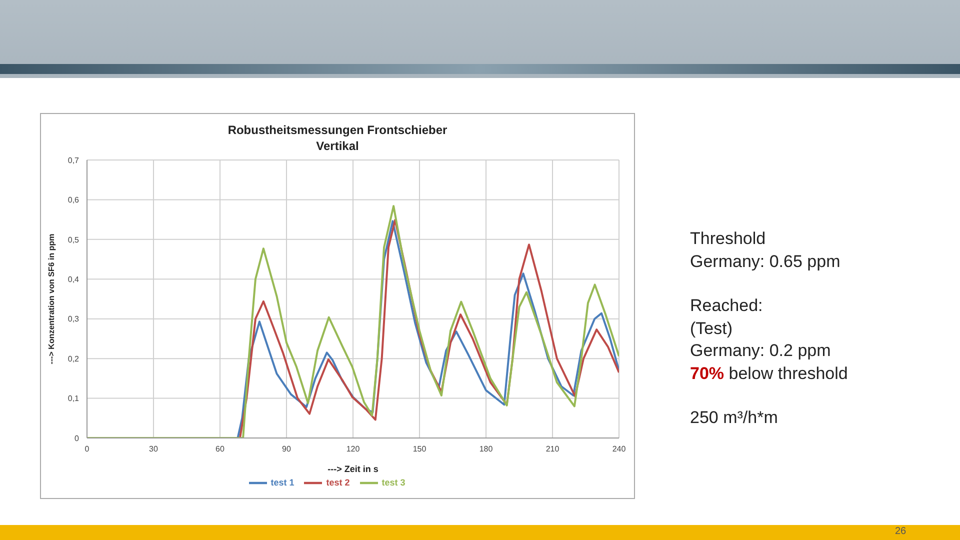 The height and width of the screenshot is (540, 960). I want to click on x-tick-label: 240, so click(619, 449).